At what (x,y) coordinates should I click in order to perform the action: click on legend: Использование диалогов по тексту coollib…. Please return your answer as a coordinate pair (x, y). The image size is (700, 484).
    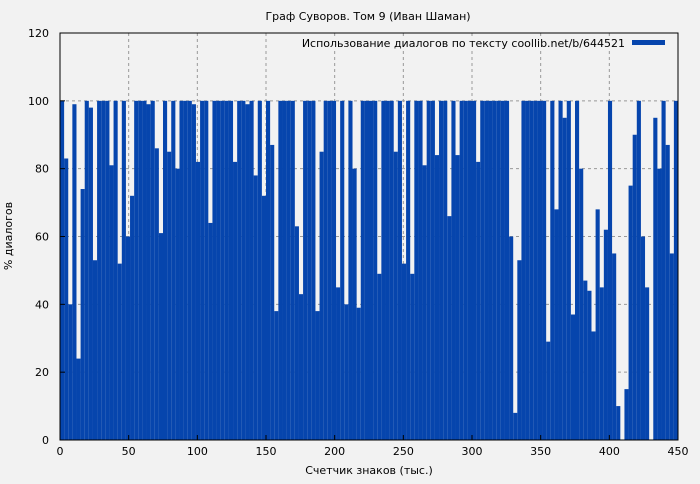
    Looking at the image, I should click on (486, 43).